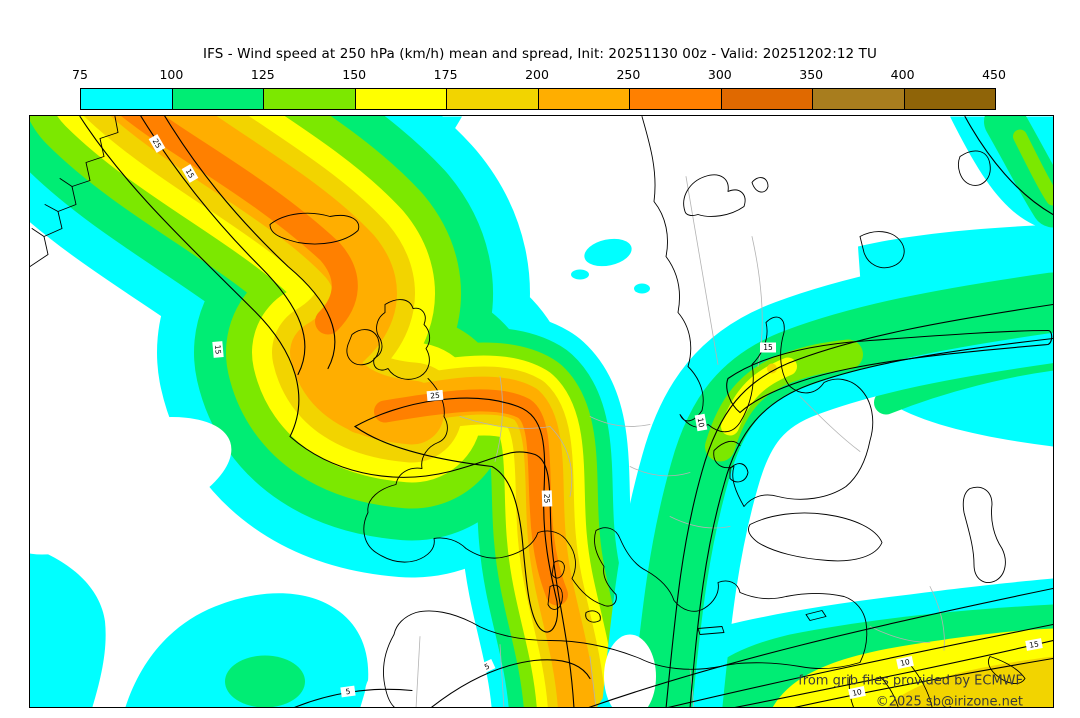 Image resolution: width=1080 pixels, height=718 pixels. I want to click on fill-sw-patch-75-a, so click(68, 626).